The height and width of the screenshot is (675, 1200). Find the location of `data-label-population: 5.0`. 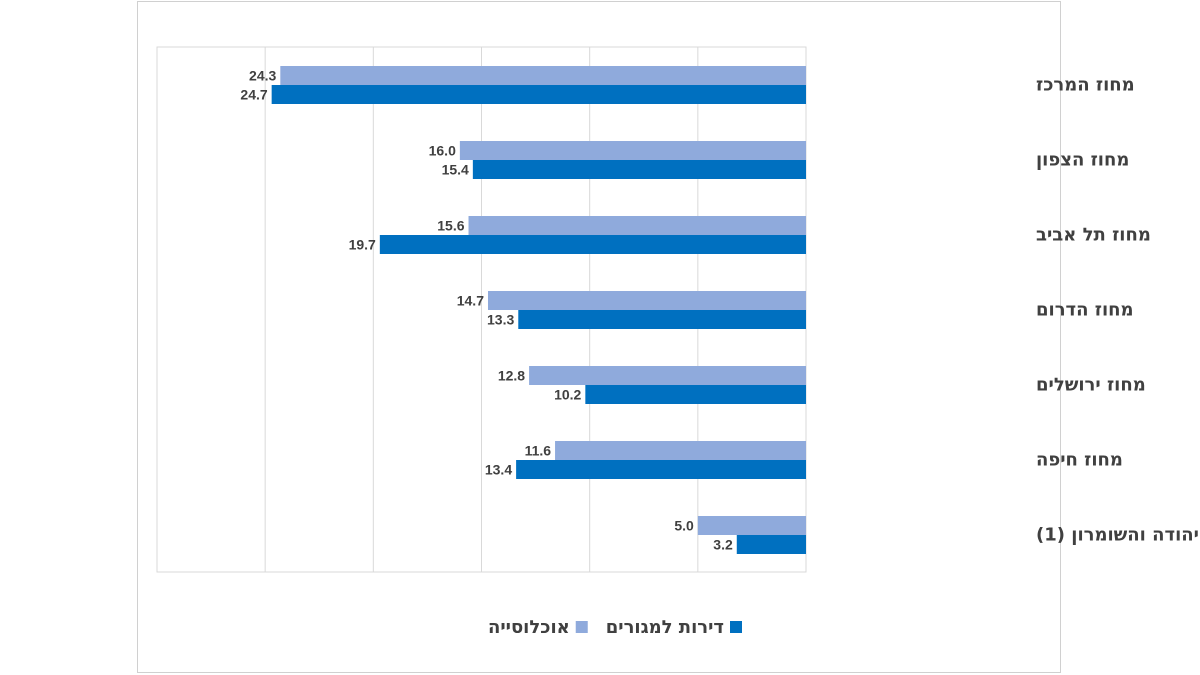

data-label-population: 5.0 is located at coordinates (684, 526).